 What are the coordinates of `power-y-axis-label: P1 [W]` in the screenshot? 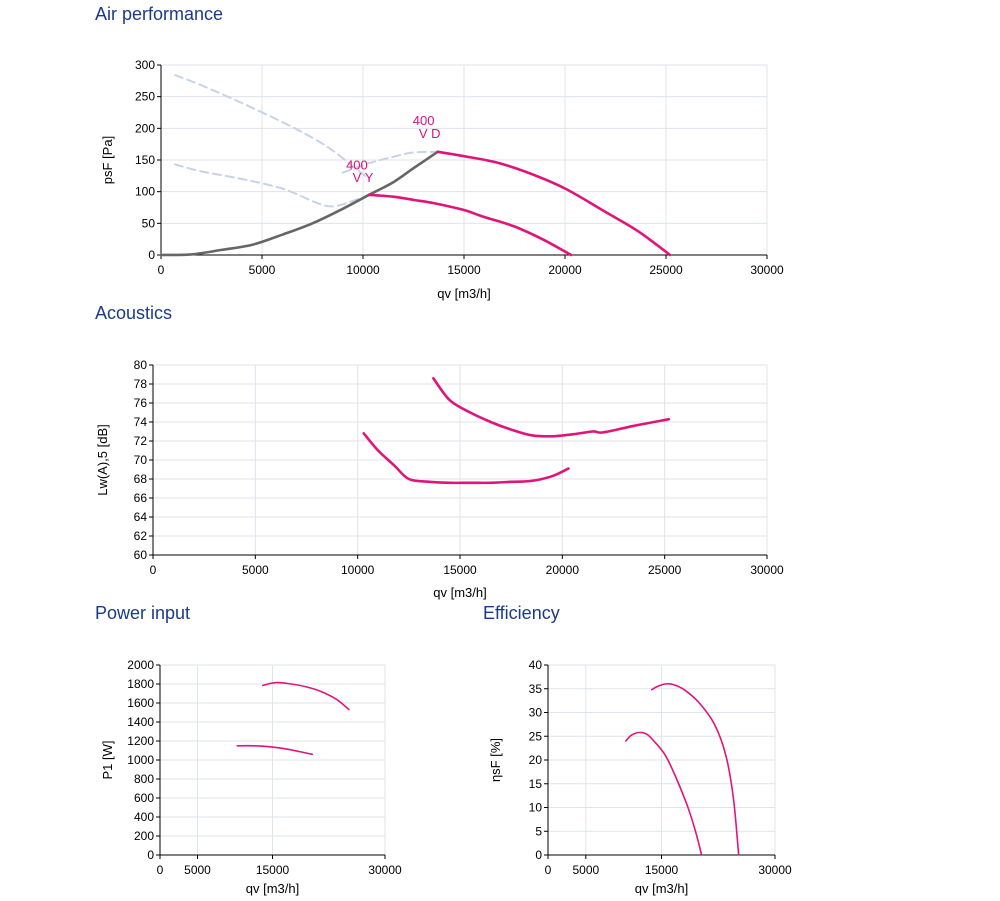 It's located at (107, 759).